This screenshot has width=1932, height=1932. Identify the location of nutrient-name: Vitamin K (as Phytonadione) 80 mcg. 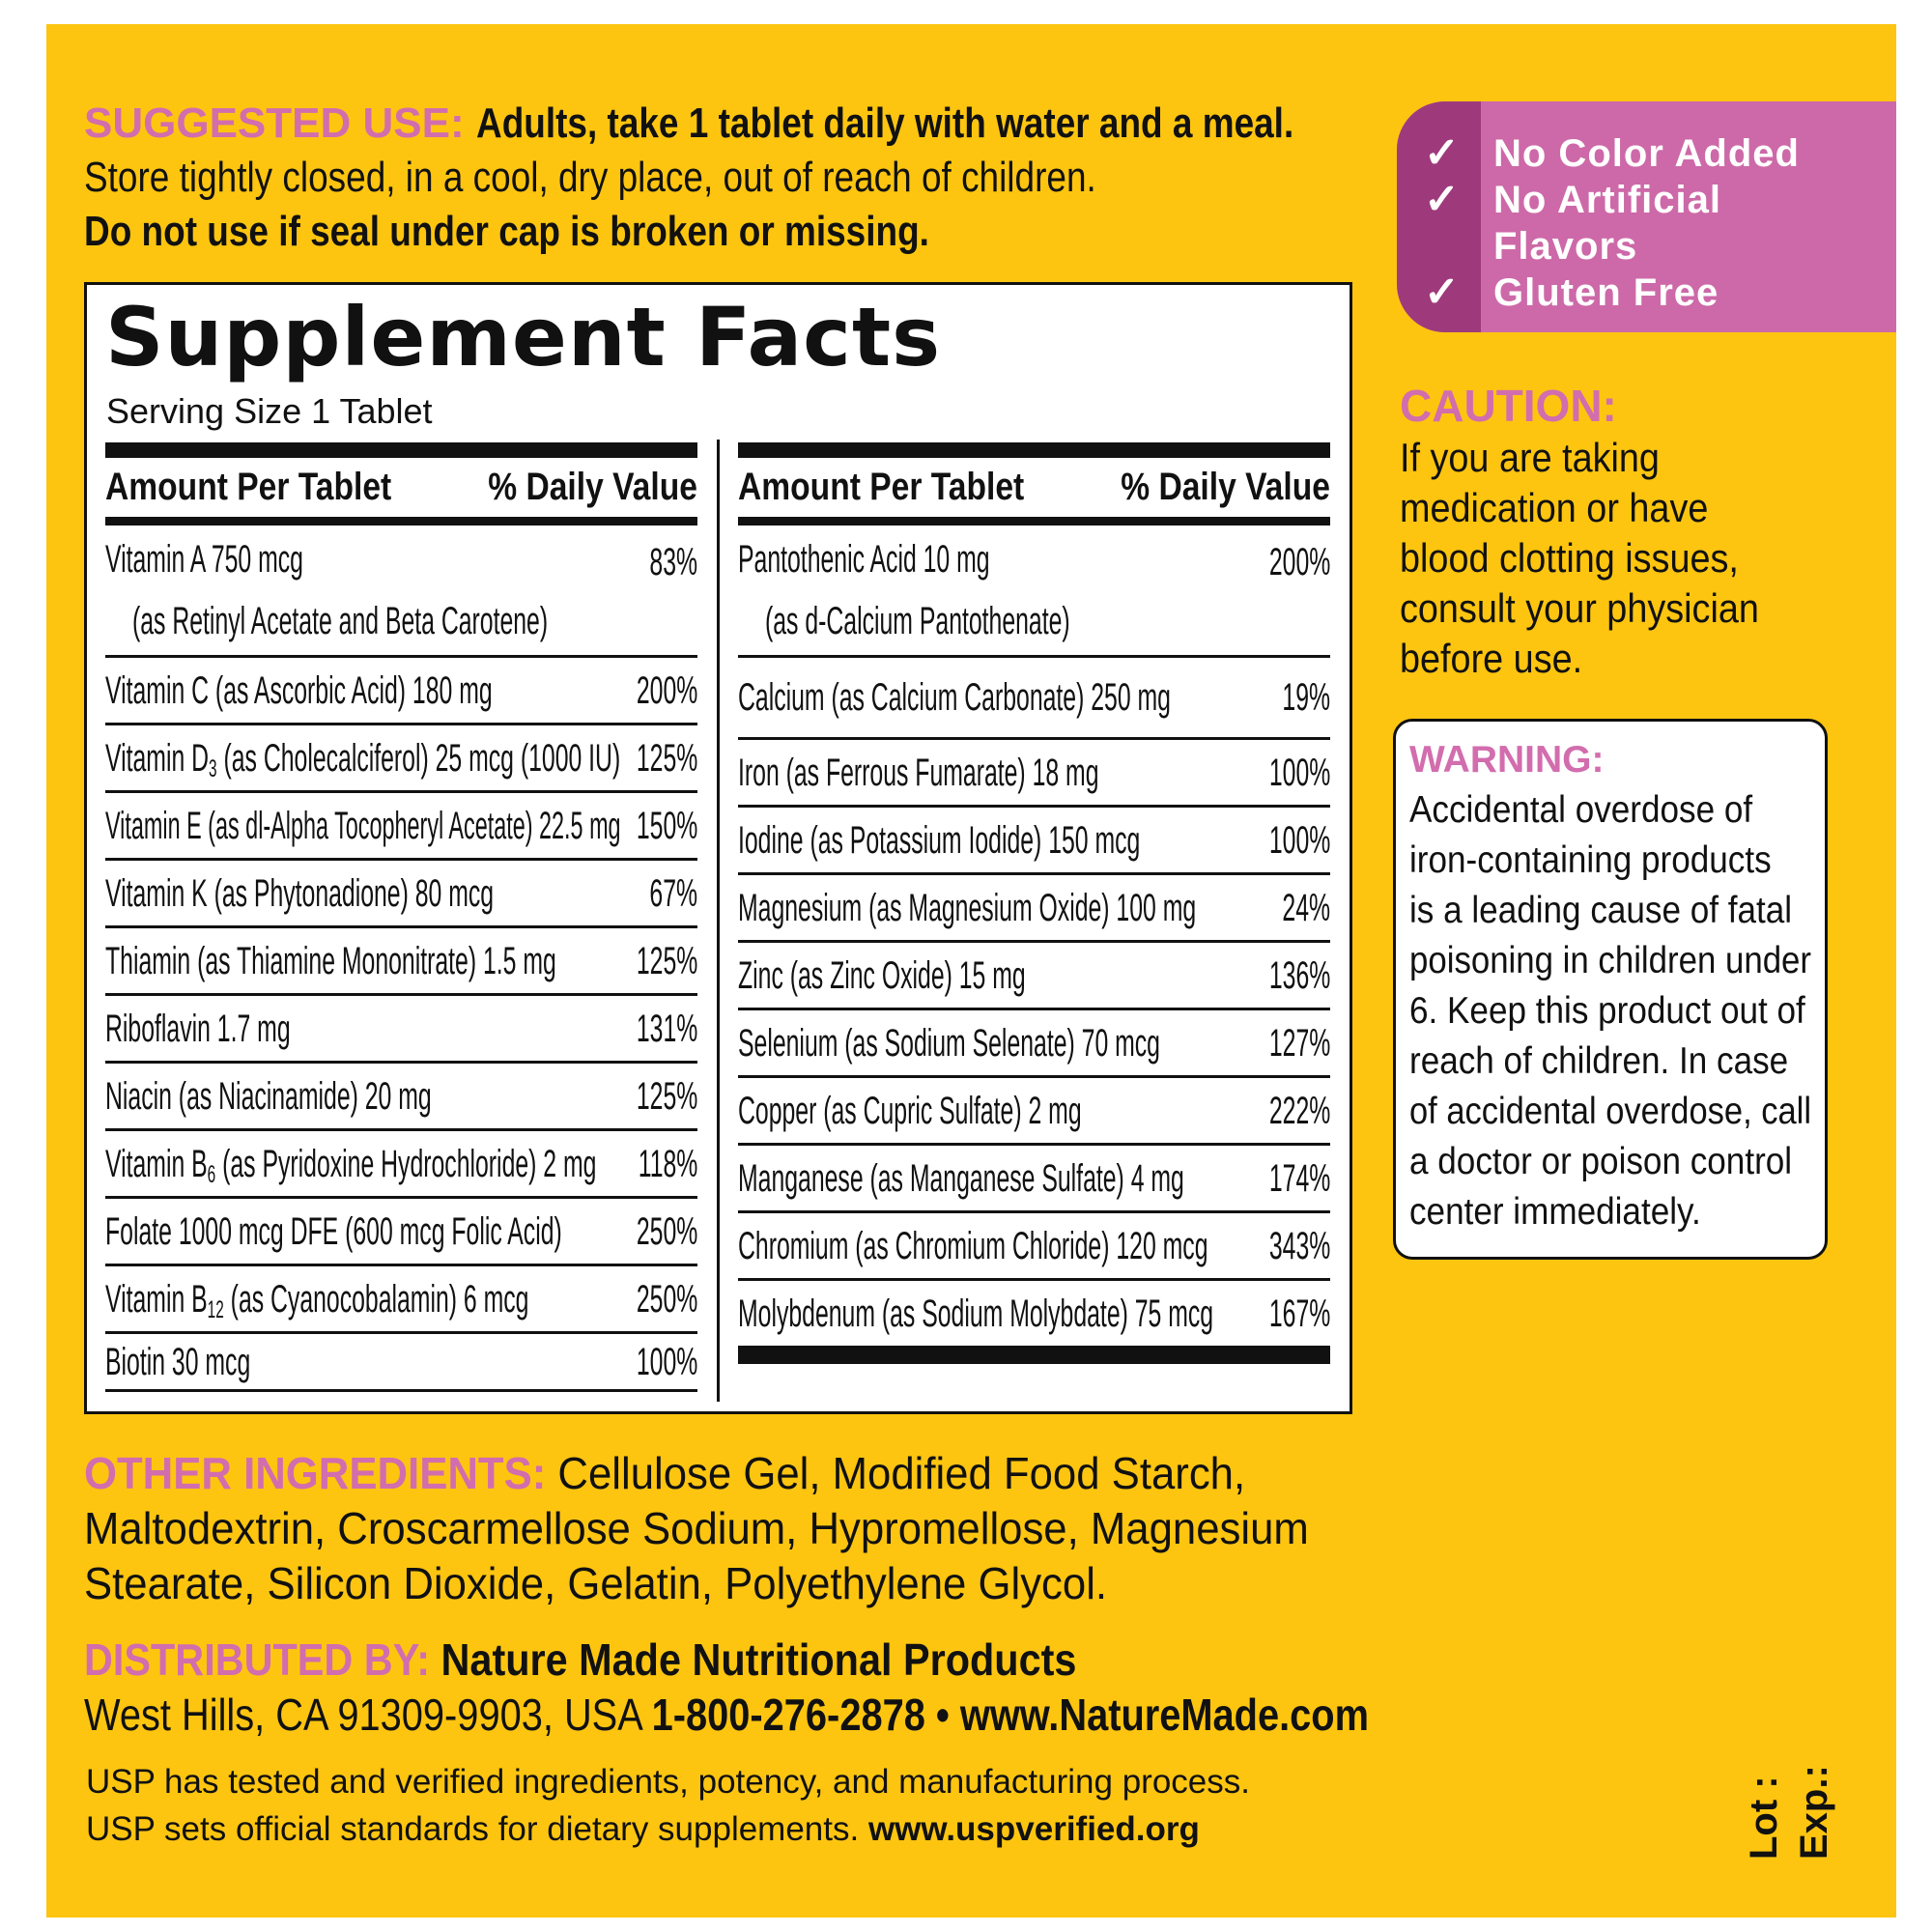
(299, 893).